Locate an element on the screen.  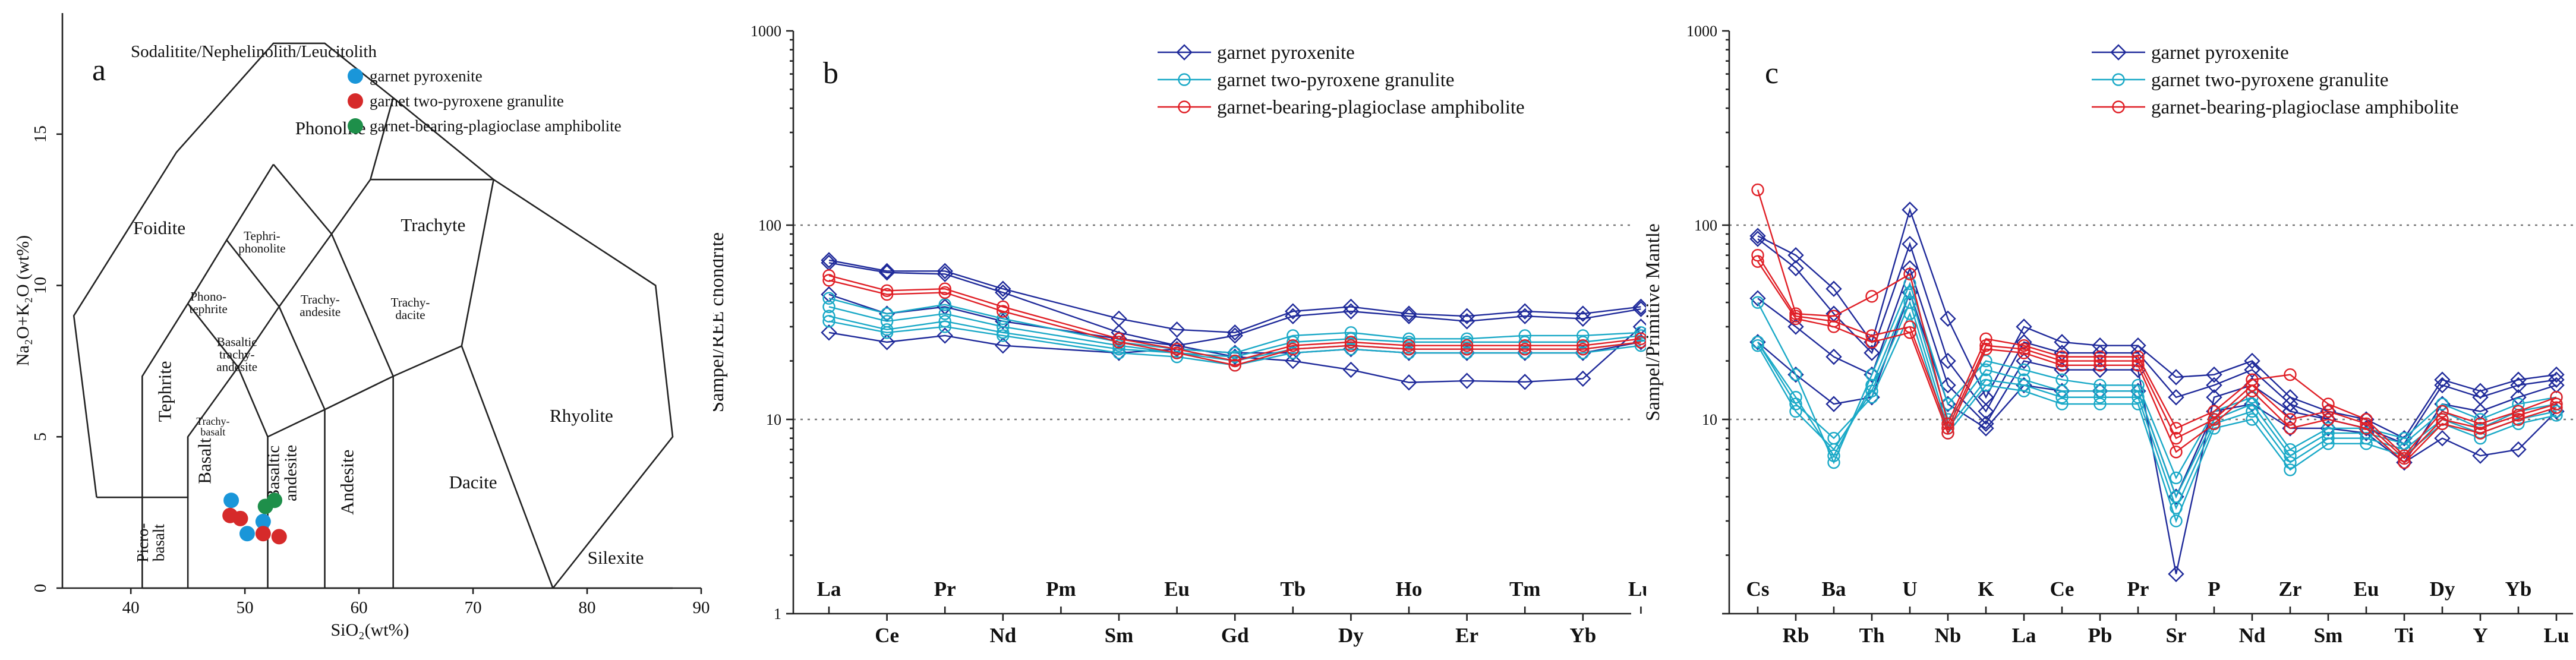
x-tick-label: Yb is located at coordinates (2518, 589).